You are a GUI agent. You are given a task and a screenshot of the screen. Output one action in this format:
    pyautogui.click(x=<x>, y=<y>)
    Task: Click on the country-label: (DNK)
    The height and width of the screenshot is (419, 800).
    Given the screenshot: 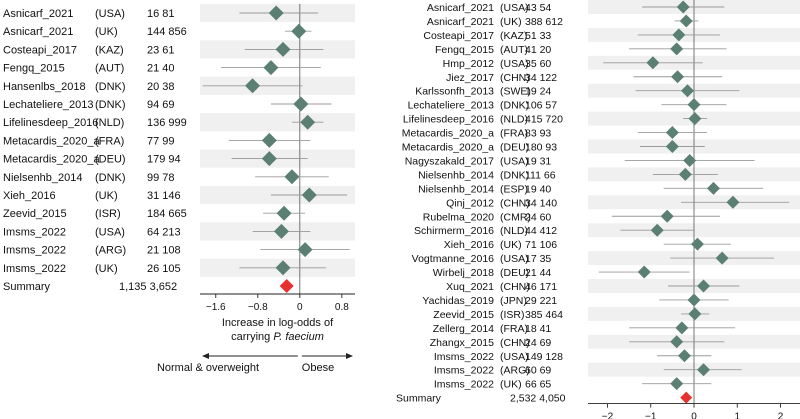 What is the action you would take?
    pyautogui.click(x=514, y=175)
    